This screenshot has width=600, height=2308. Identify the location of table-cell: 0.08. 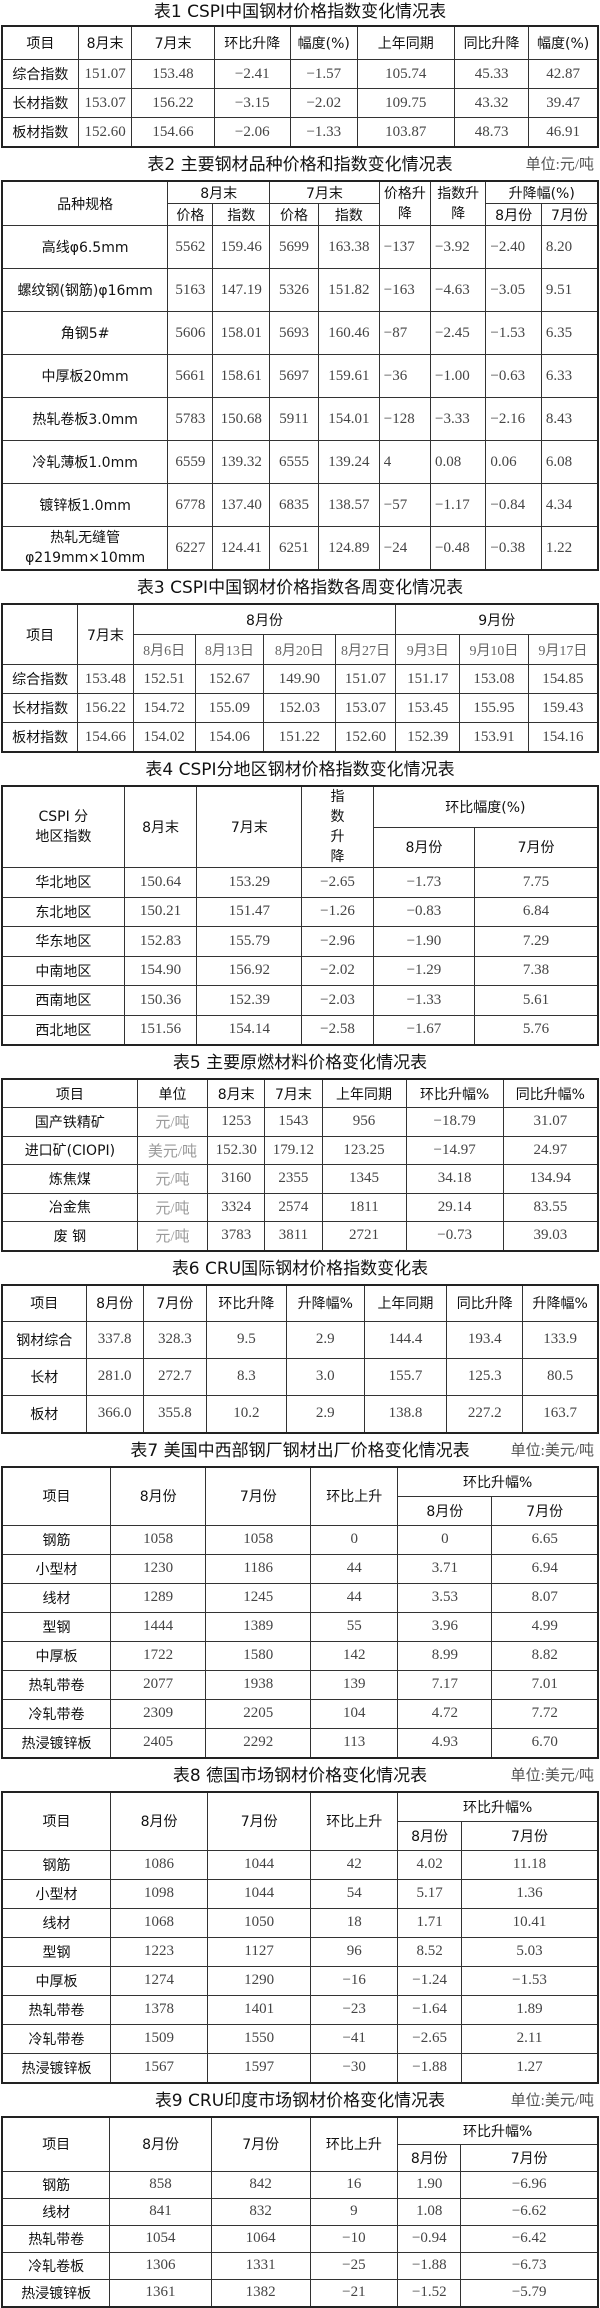
(458, 462).